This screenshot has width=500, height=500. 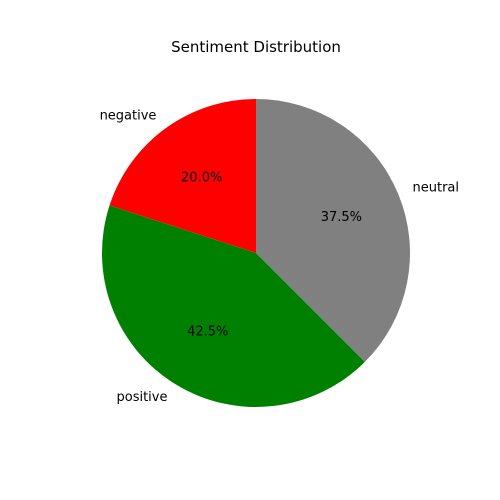 I want to click on slice-percent-neutral: 37.5%, so click(x=341, y=217).